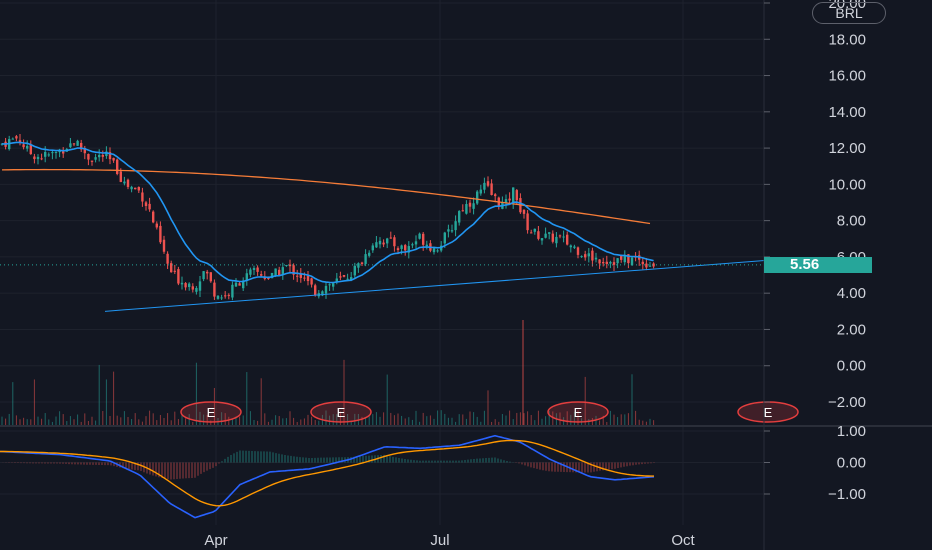  I want to click on macd-histogram, so click(328, 465).